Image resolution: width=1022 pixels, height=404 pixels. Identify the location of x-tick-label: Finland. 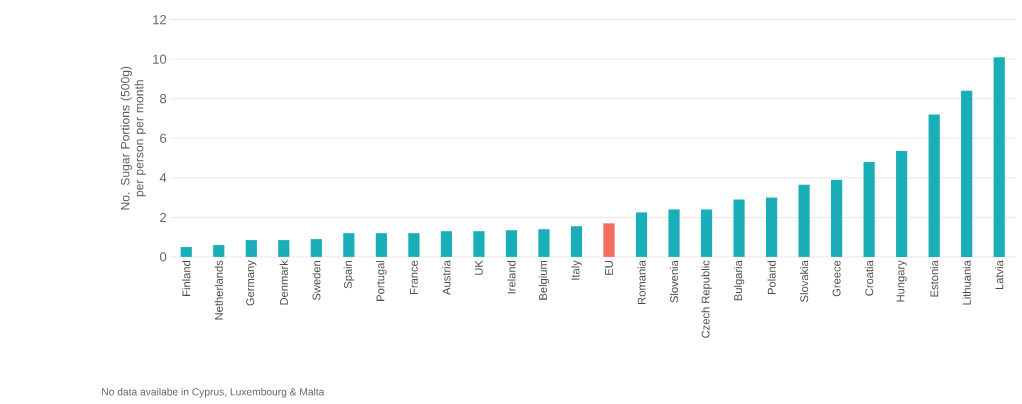
(186, 279).